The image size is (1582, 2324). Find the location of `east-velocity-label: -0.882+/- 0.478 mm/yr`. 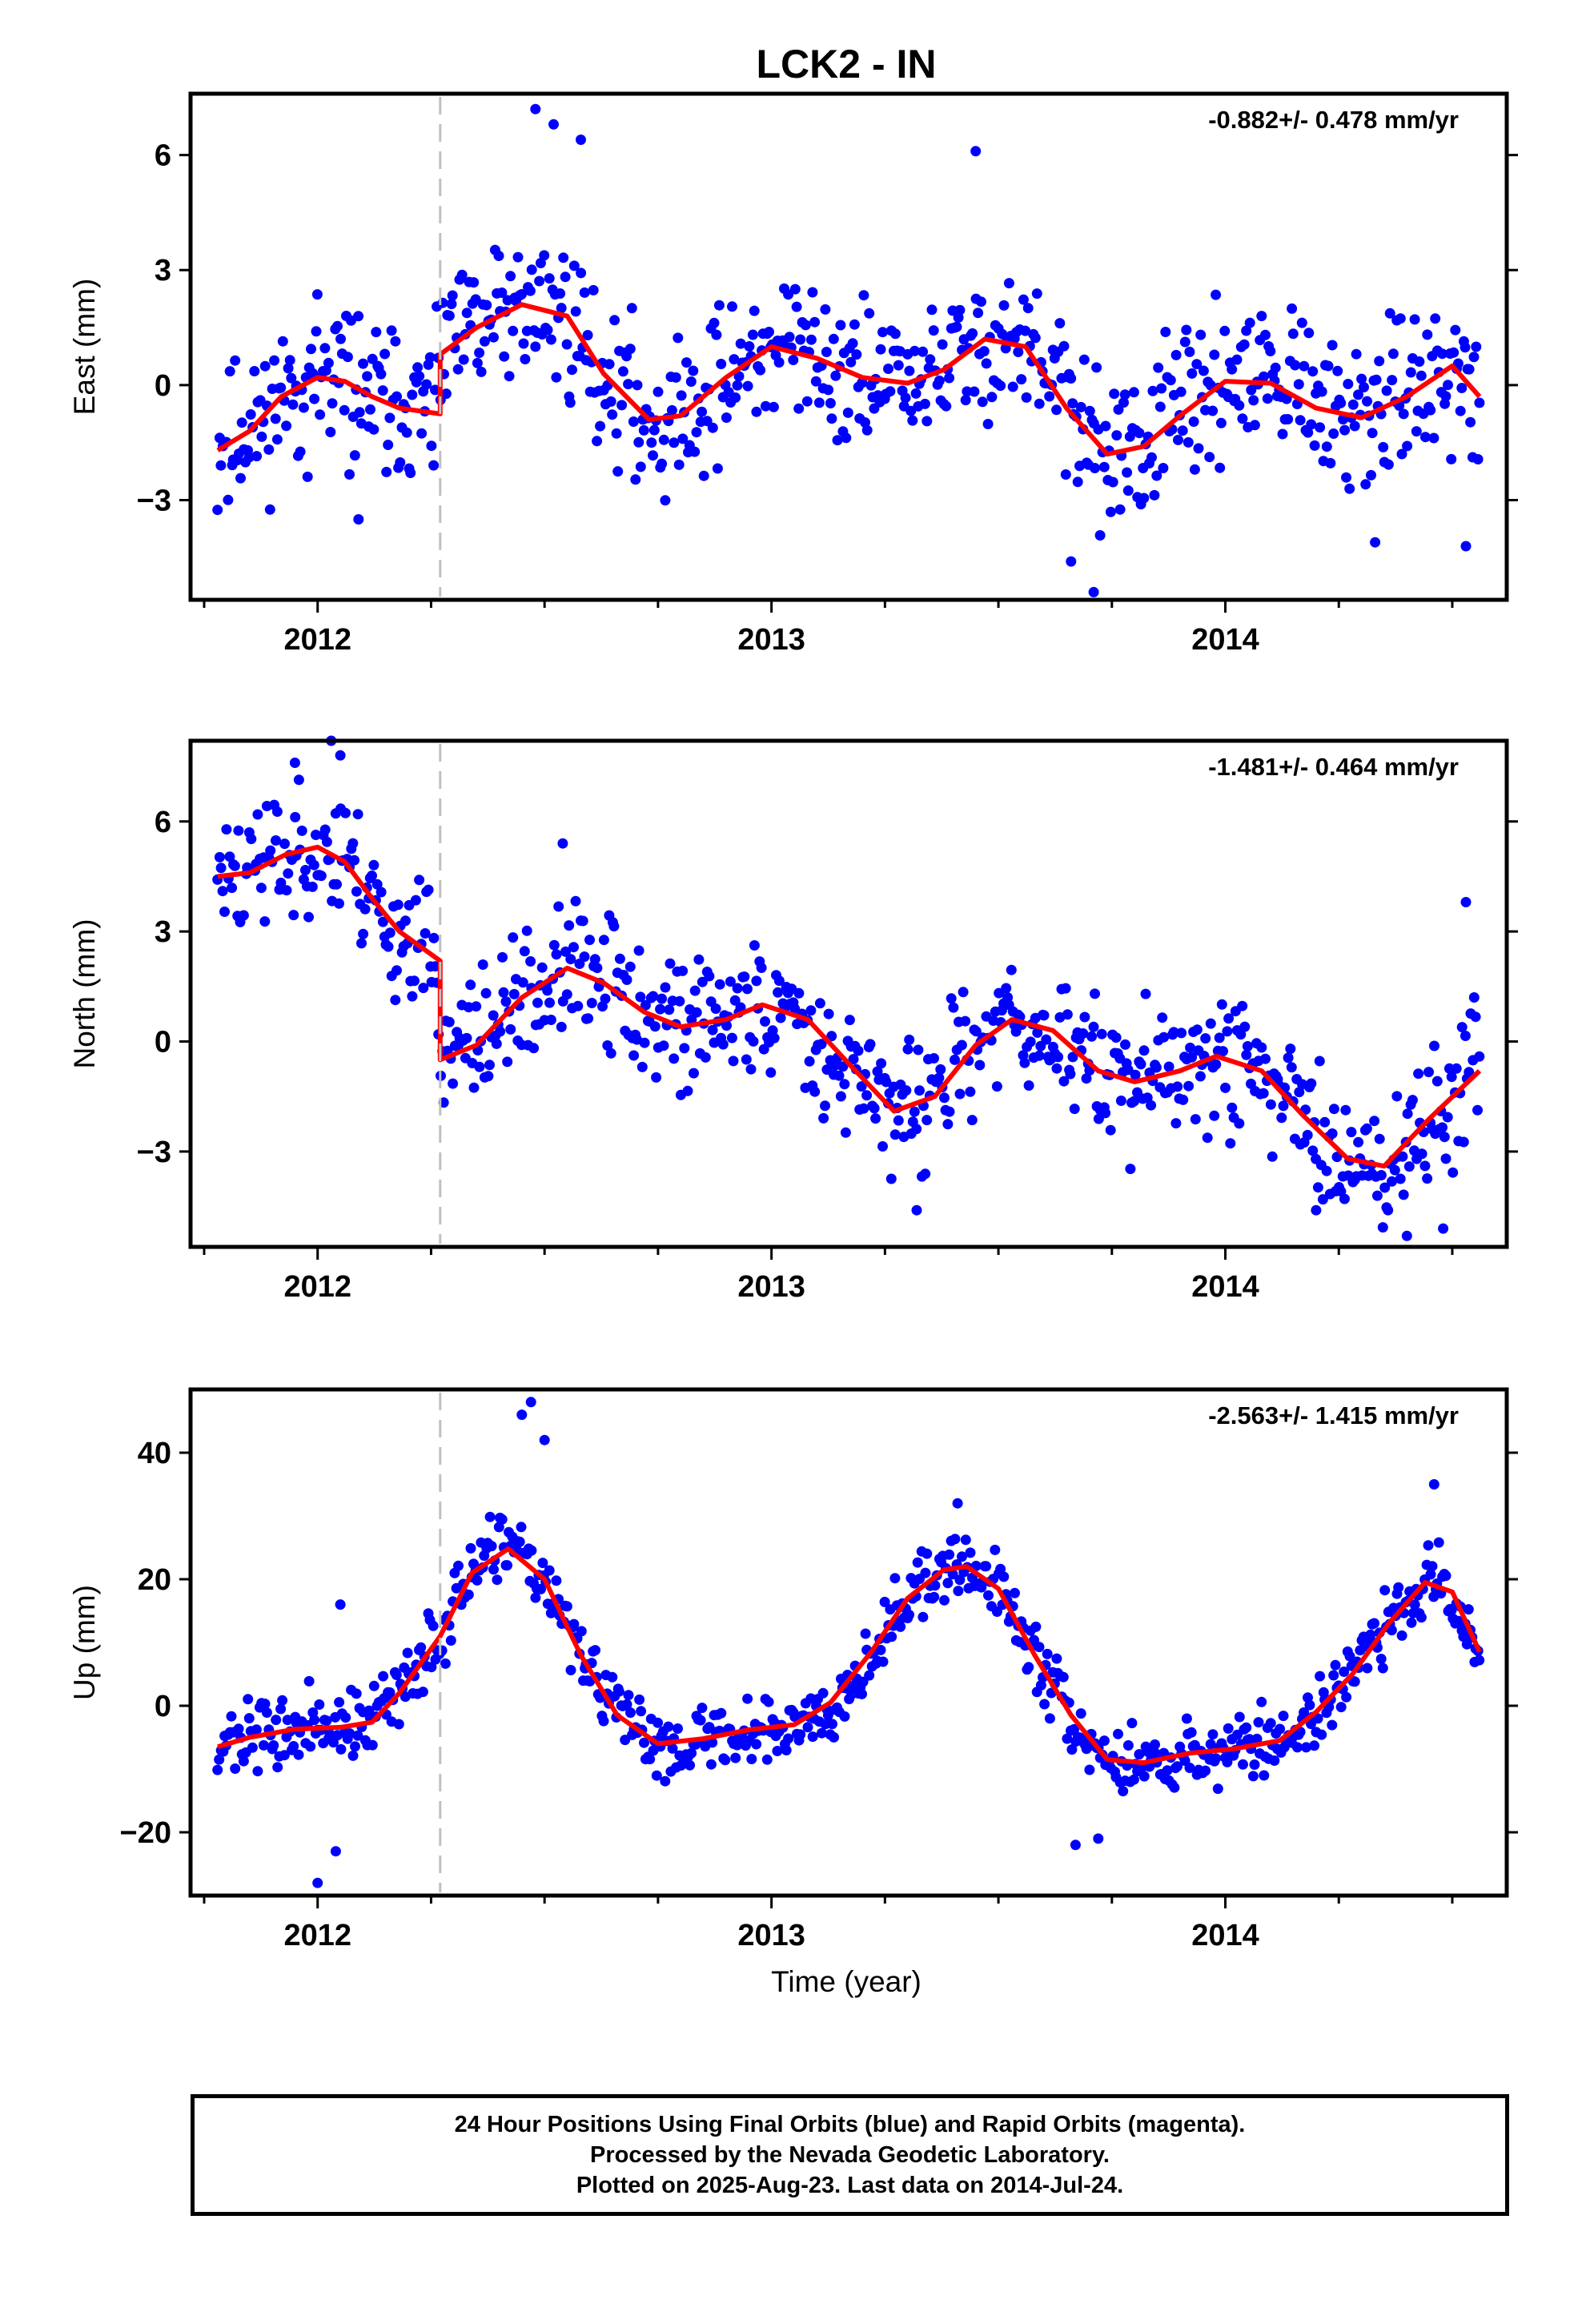

east-velocity-label: -0.882+/- 0.478 mm/yr is located at coordinates (1333, 120).